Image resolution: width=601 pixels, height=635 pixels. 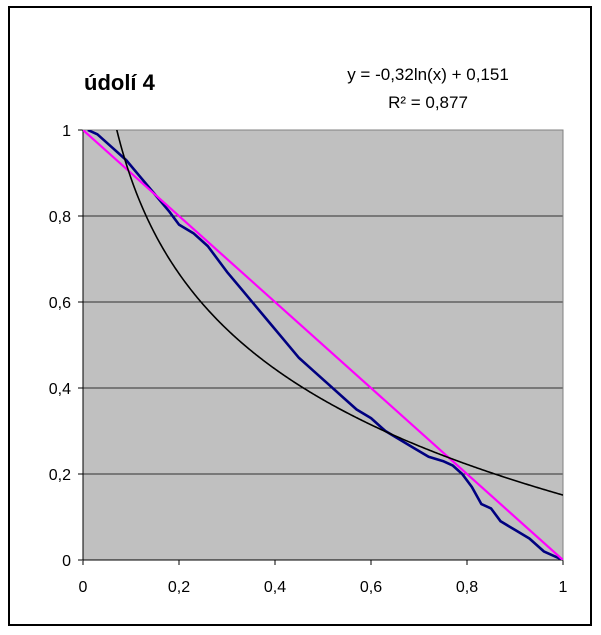 I want to click on trendline-equation: y = -0,32ln(x) + 0,151, so click(x=428, y=74).